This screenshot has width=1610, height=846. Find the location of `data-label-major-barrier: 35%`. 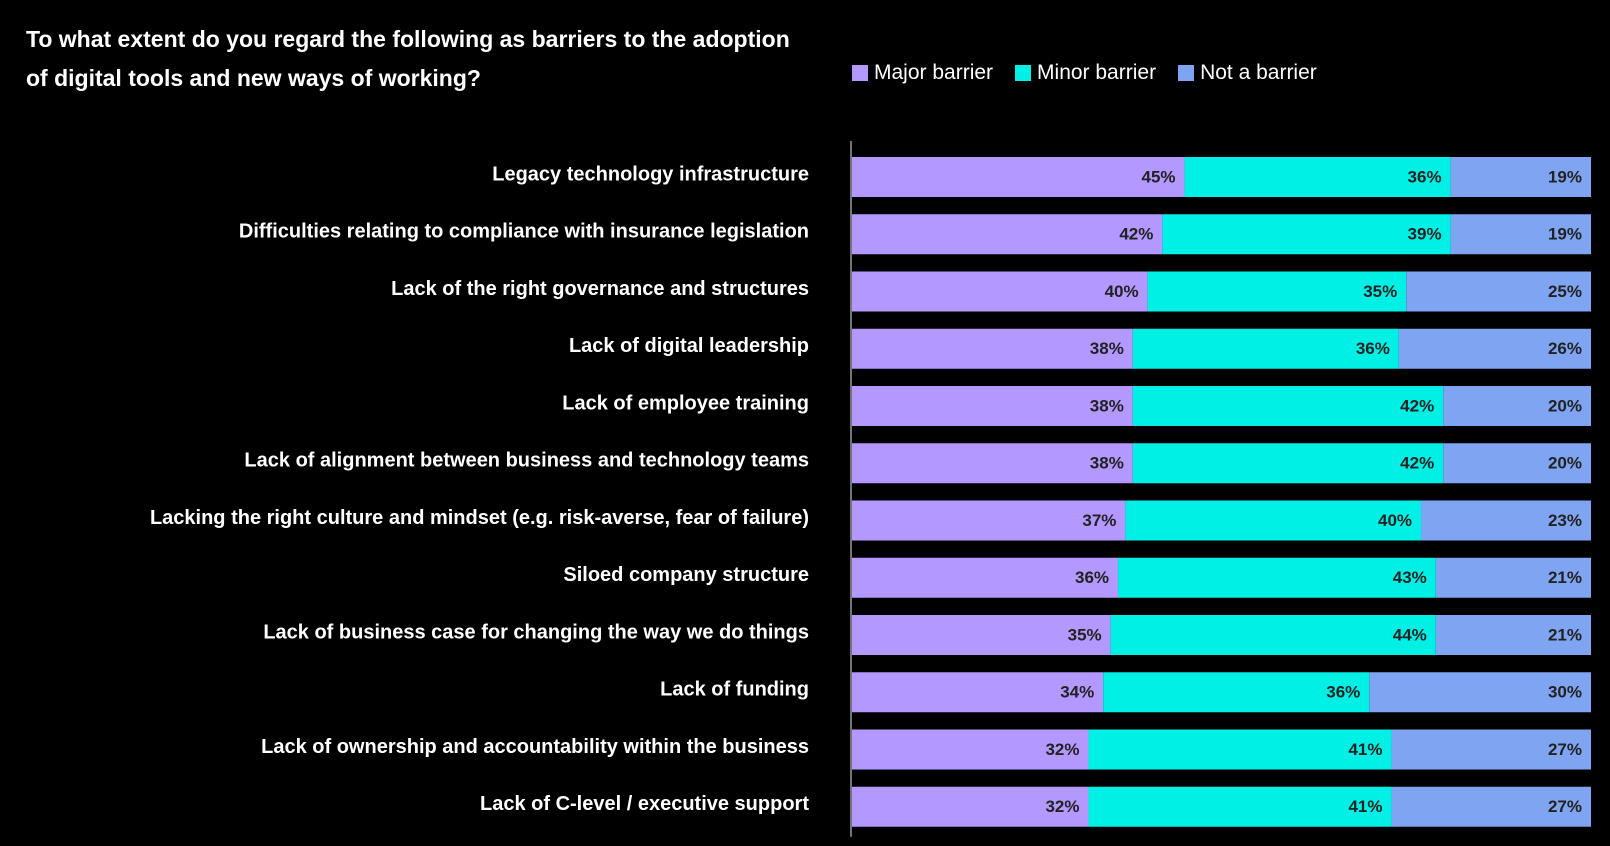

data-label-major-barrier: 35% is located at coordinates (1085, 634).